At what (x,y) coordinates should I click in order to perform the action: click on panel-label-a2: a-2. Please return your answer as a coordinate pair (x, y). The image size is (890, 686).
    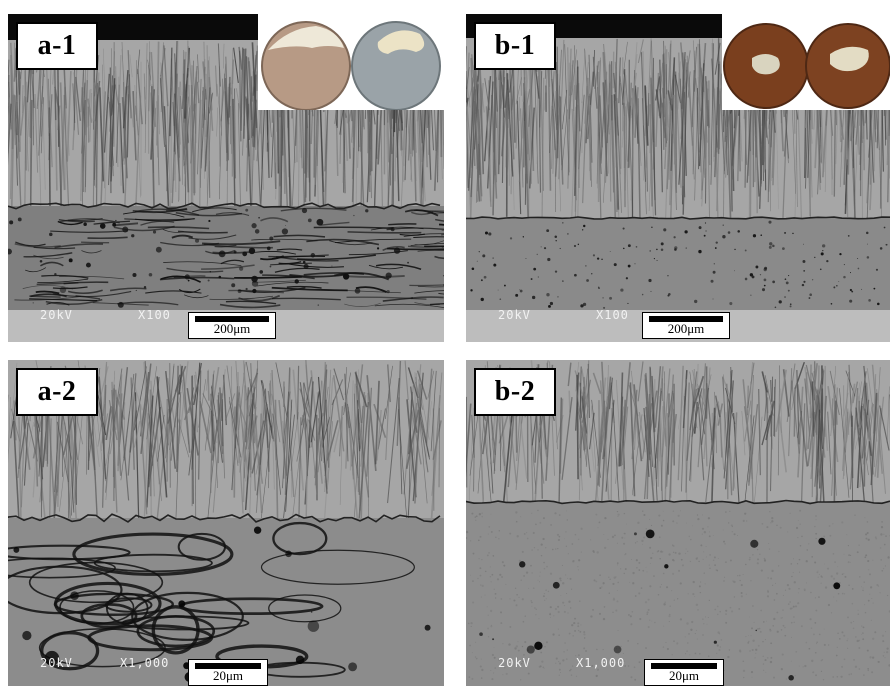
    Looking at the image, I should click on (57, 392).